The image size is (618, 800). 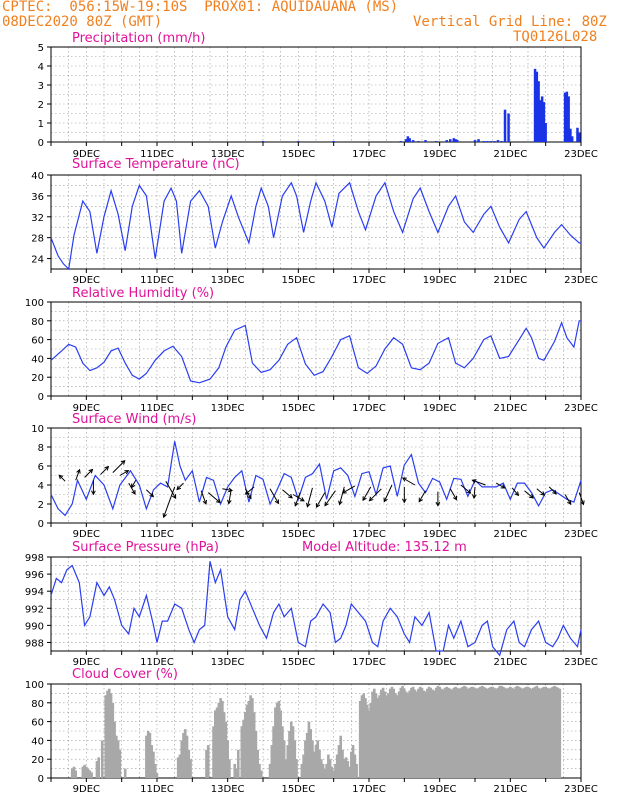 I want to click on x-tick-label: 15DEC, so click(x=298, y=280).